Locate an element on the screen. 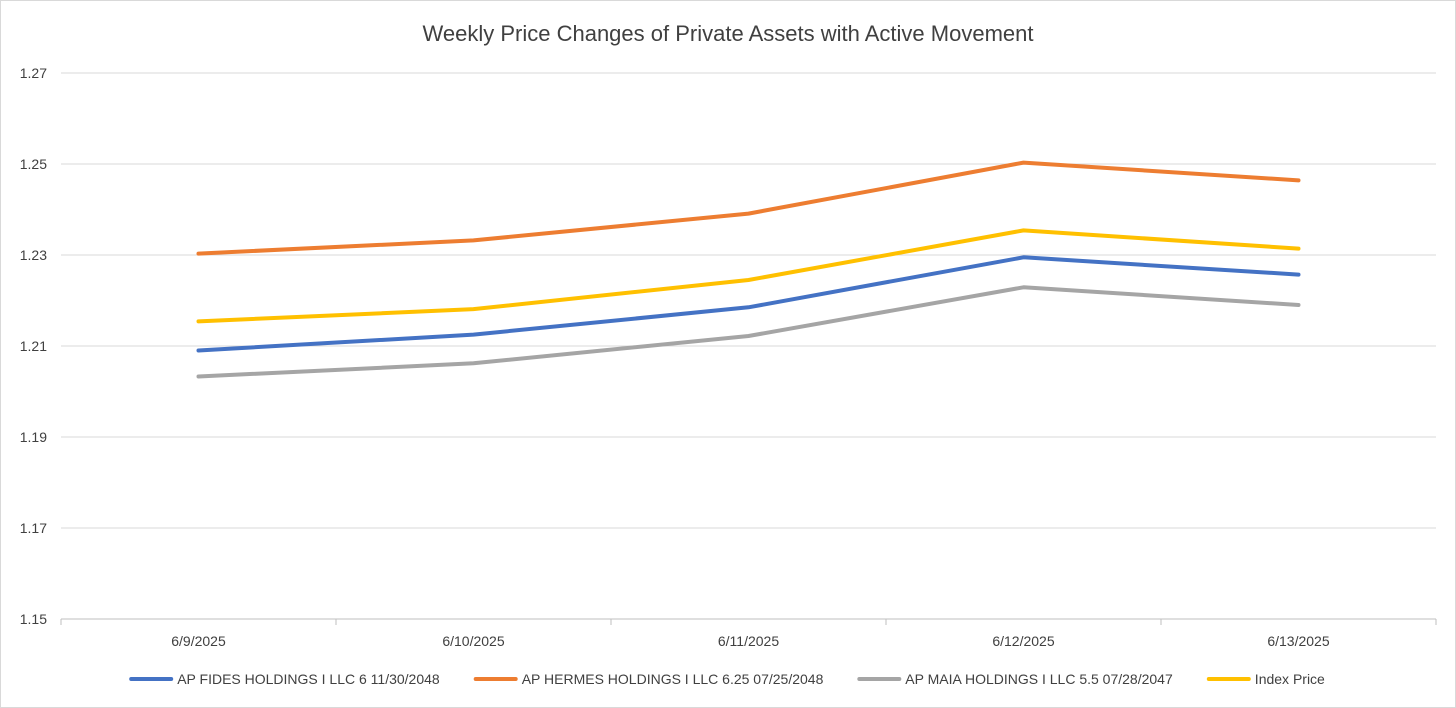 The height and width of the screenshot is (708, 1456). legend-label: Index Price is located at coordinates (1290, 679).